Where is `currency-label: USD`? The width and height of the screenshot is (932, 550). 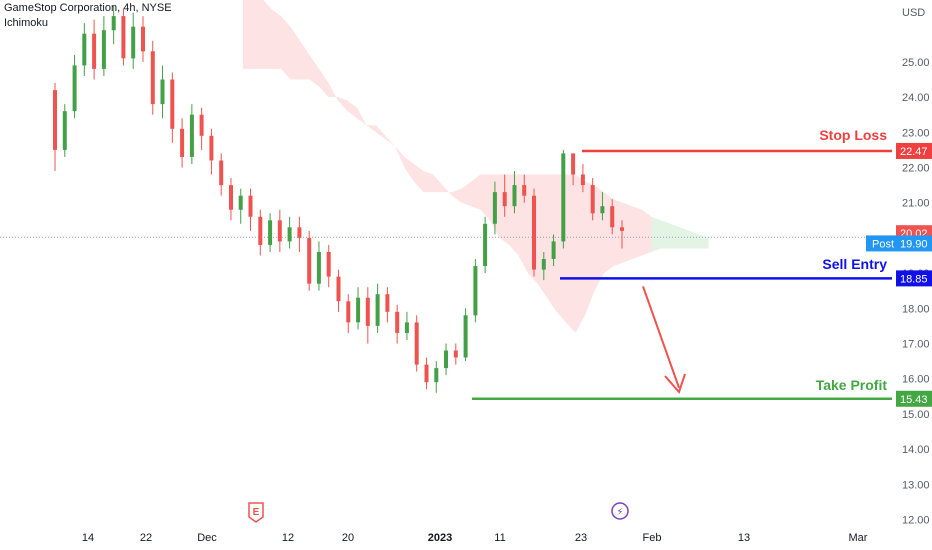
currency-label: USD is located at coordinates (913, 13).